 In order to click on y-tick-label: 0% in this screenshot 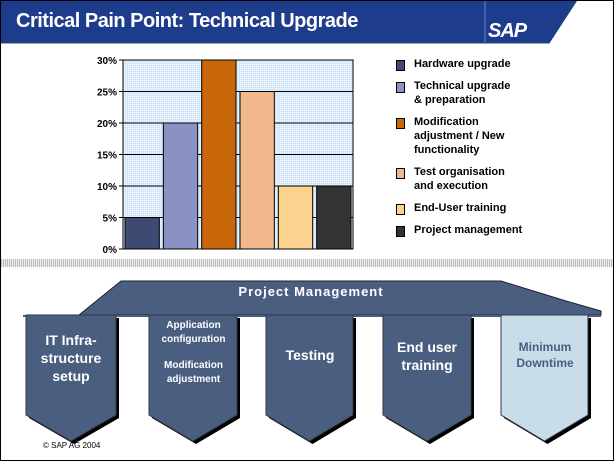, I will do `click(110, 250)`.